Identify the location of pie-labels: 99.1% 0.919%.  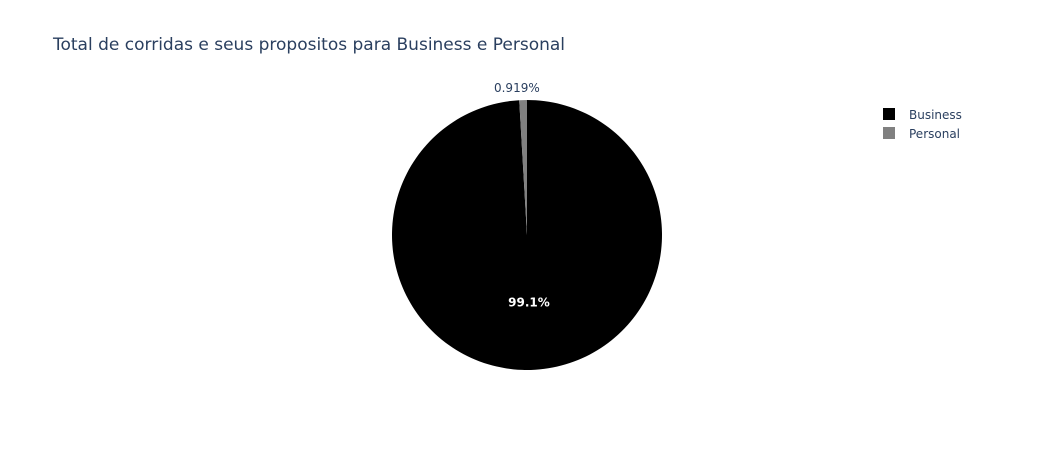
(522, 195).